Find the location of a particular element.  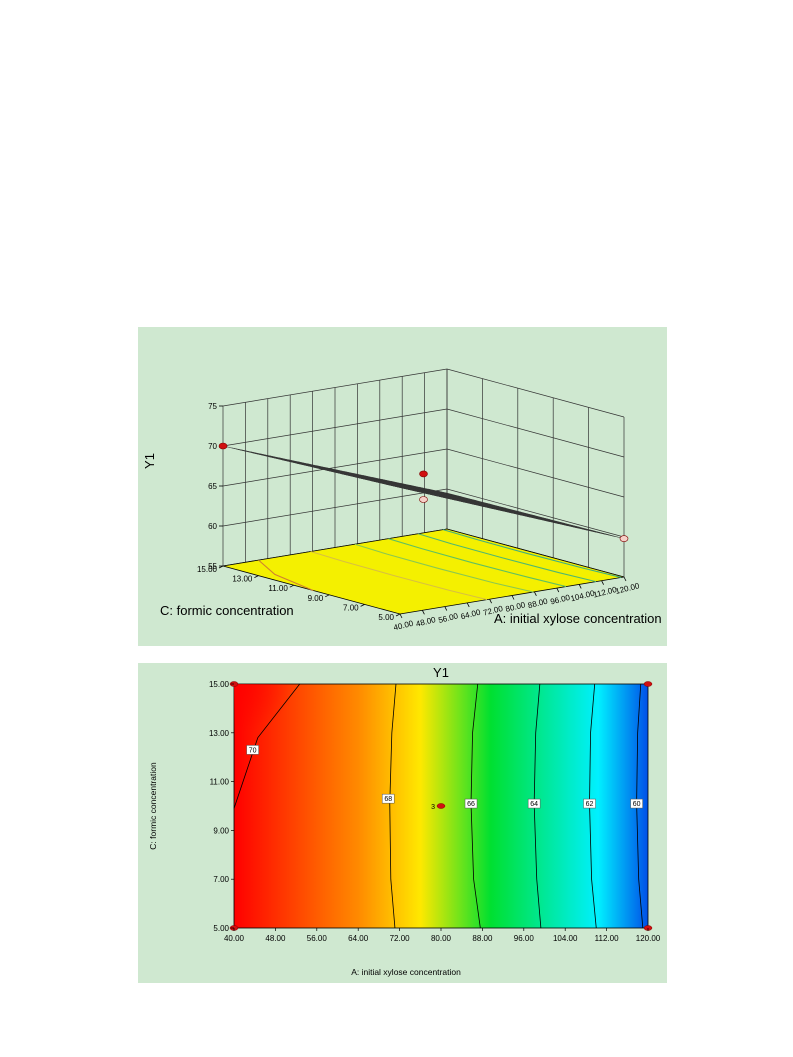

contour-label: 70 is located at coordinates (253, 750).